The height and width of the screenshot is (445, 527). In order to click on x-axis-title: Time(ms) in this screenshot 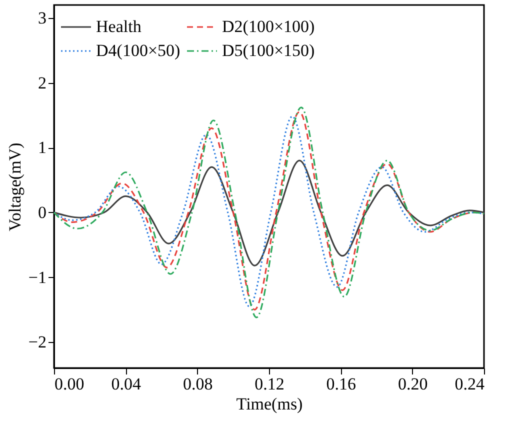, I will do `click(269, 404)`.